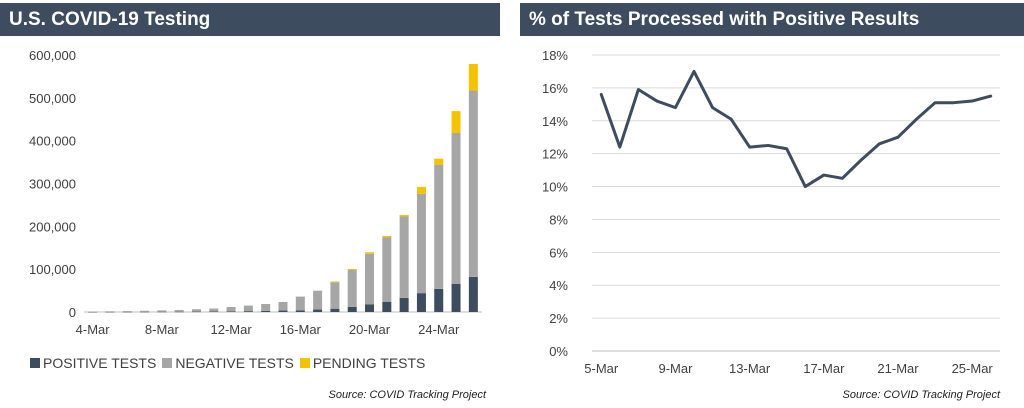 The height and width of the screenshot is (408, 1024). I want to click on legend-label-pending: PENDING TESTS, so click(369, 363).